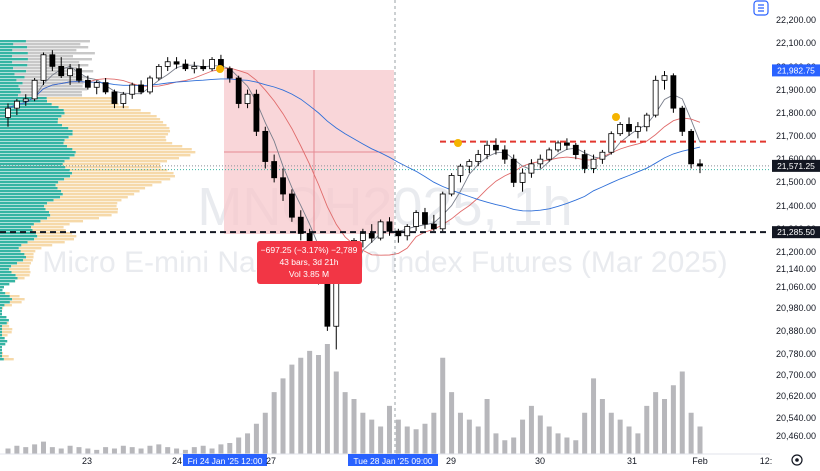  Describe the element at coordinates (796, 232) in the screenshot. I see `price-tag-label: 21,285.50` at that location.